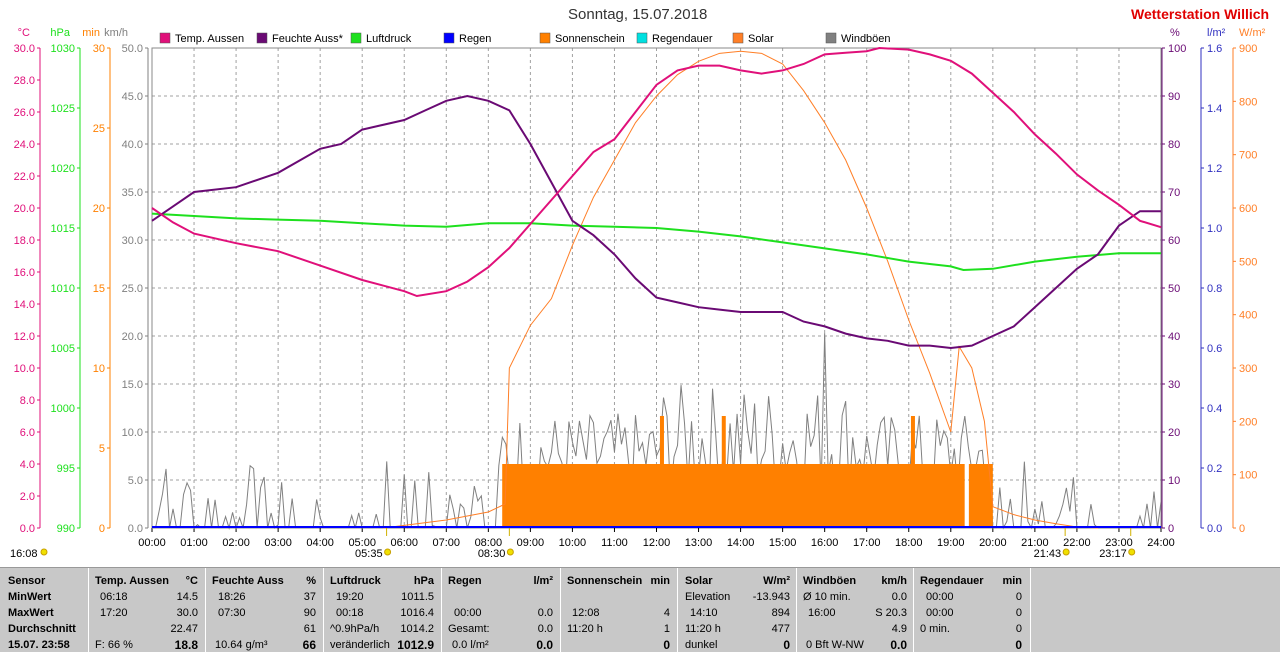  Describe the element at coordinates (531, 543) in the screenshot. I see `x-tick-label: 09:00` at that location.